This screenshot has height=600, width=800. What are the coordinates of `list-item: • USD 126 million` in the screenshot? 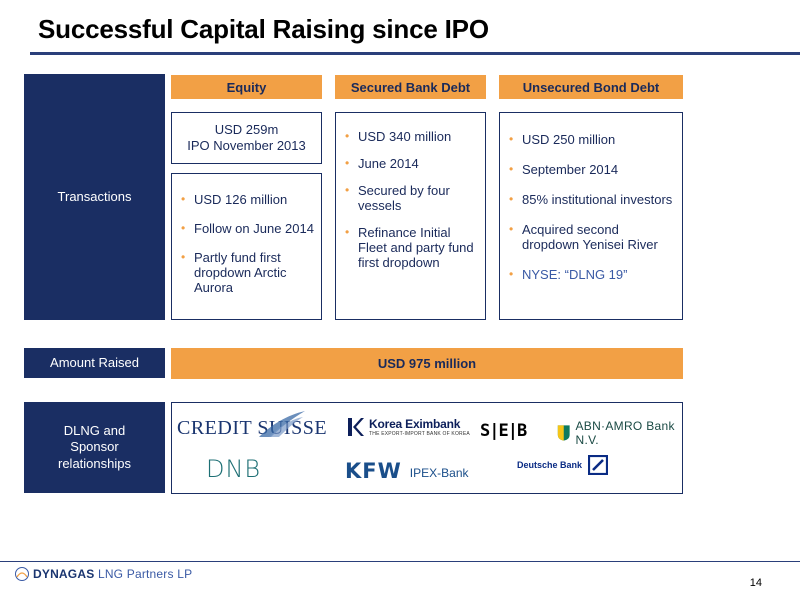 It's located at (246, 199).